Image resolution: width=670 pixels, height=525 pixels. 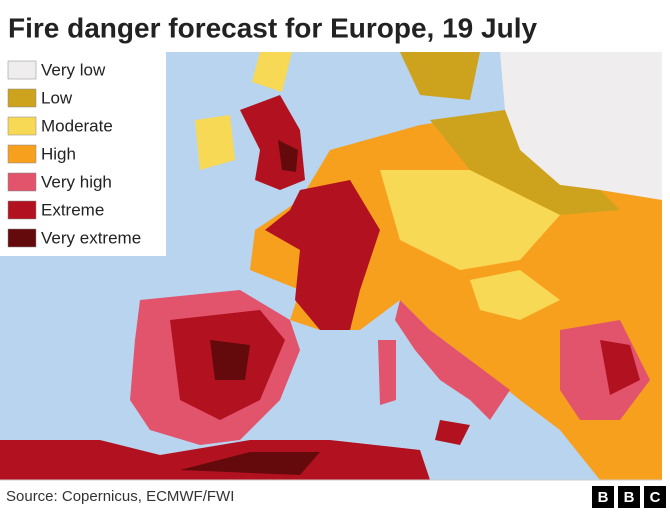 I want to click on logo-letter: C, so click(x=655, y=497).